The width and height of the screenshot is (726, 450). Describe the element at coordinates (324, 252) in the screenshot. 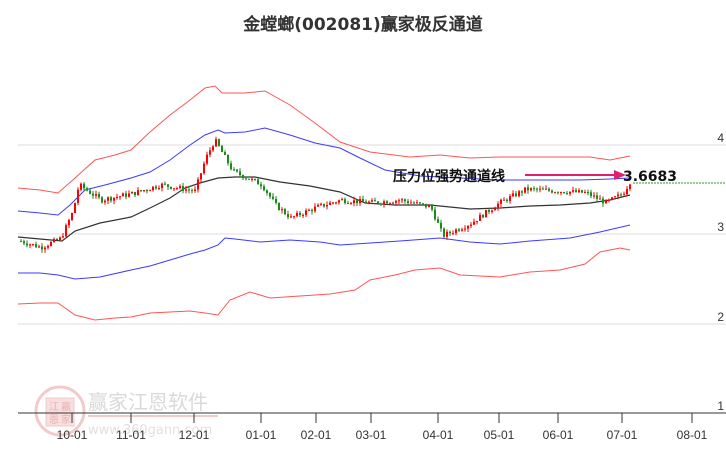

I see `inner-lower-band` at that location.